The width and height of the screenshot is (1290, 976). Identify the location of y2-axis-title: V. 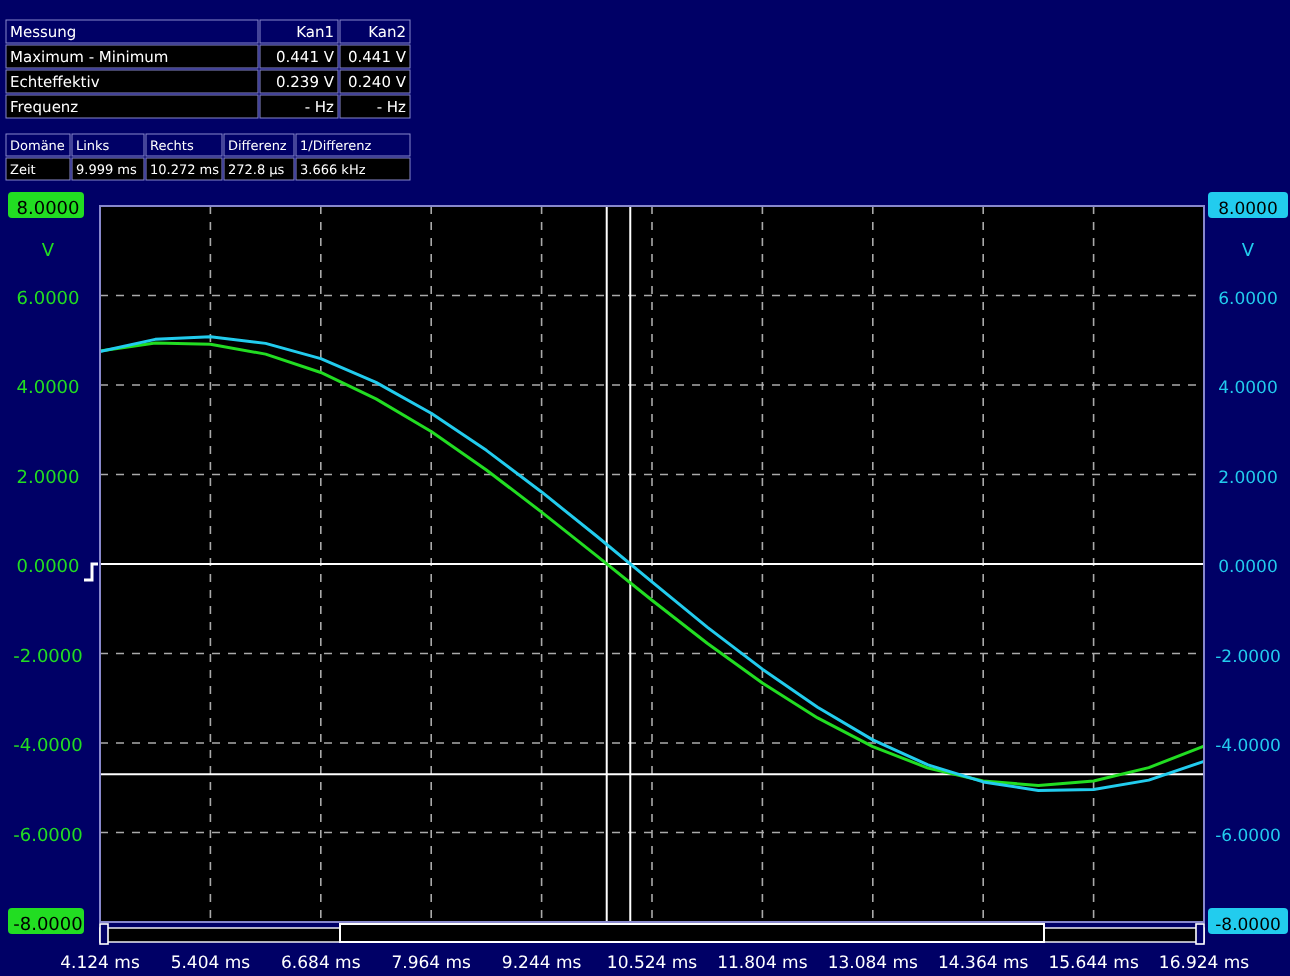
(1248, 252).